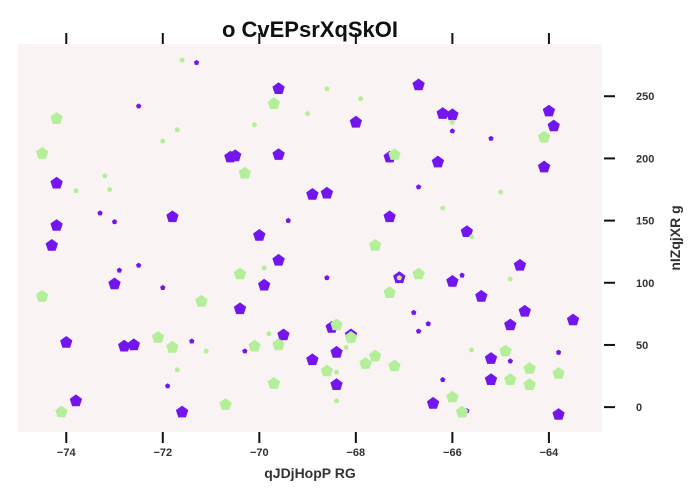  Describe the element at coordinates (550, 453) in the screenshot. I see `x-tick-label-5: −64` at that location.